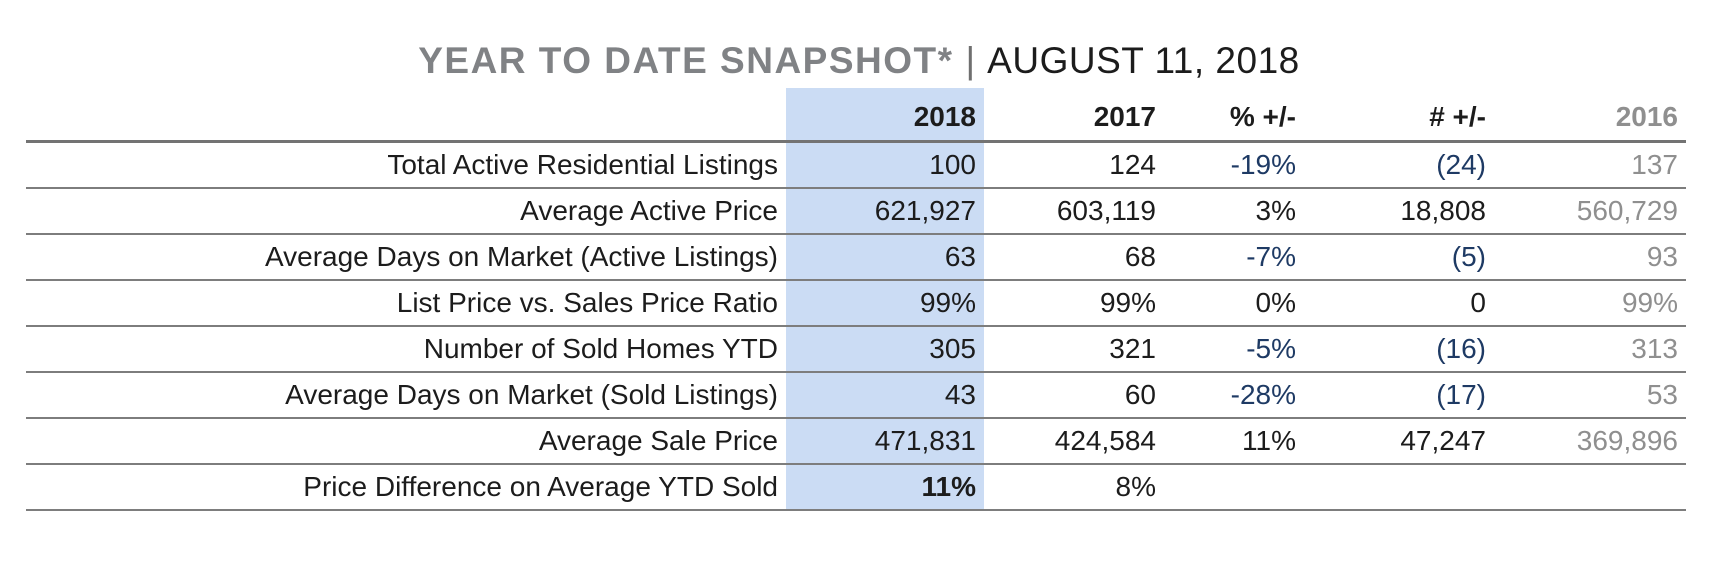  I want to click on cell-y2017: 424,584, so click(1074, 441).